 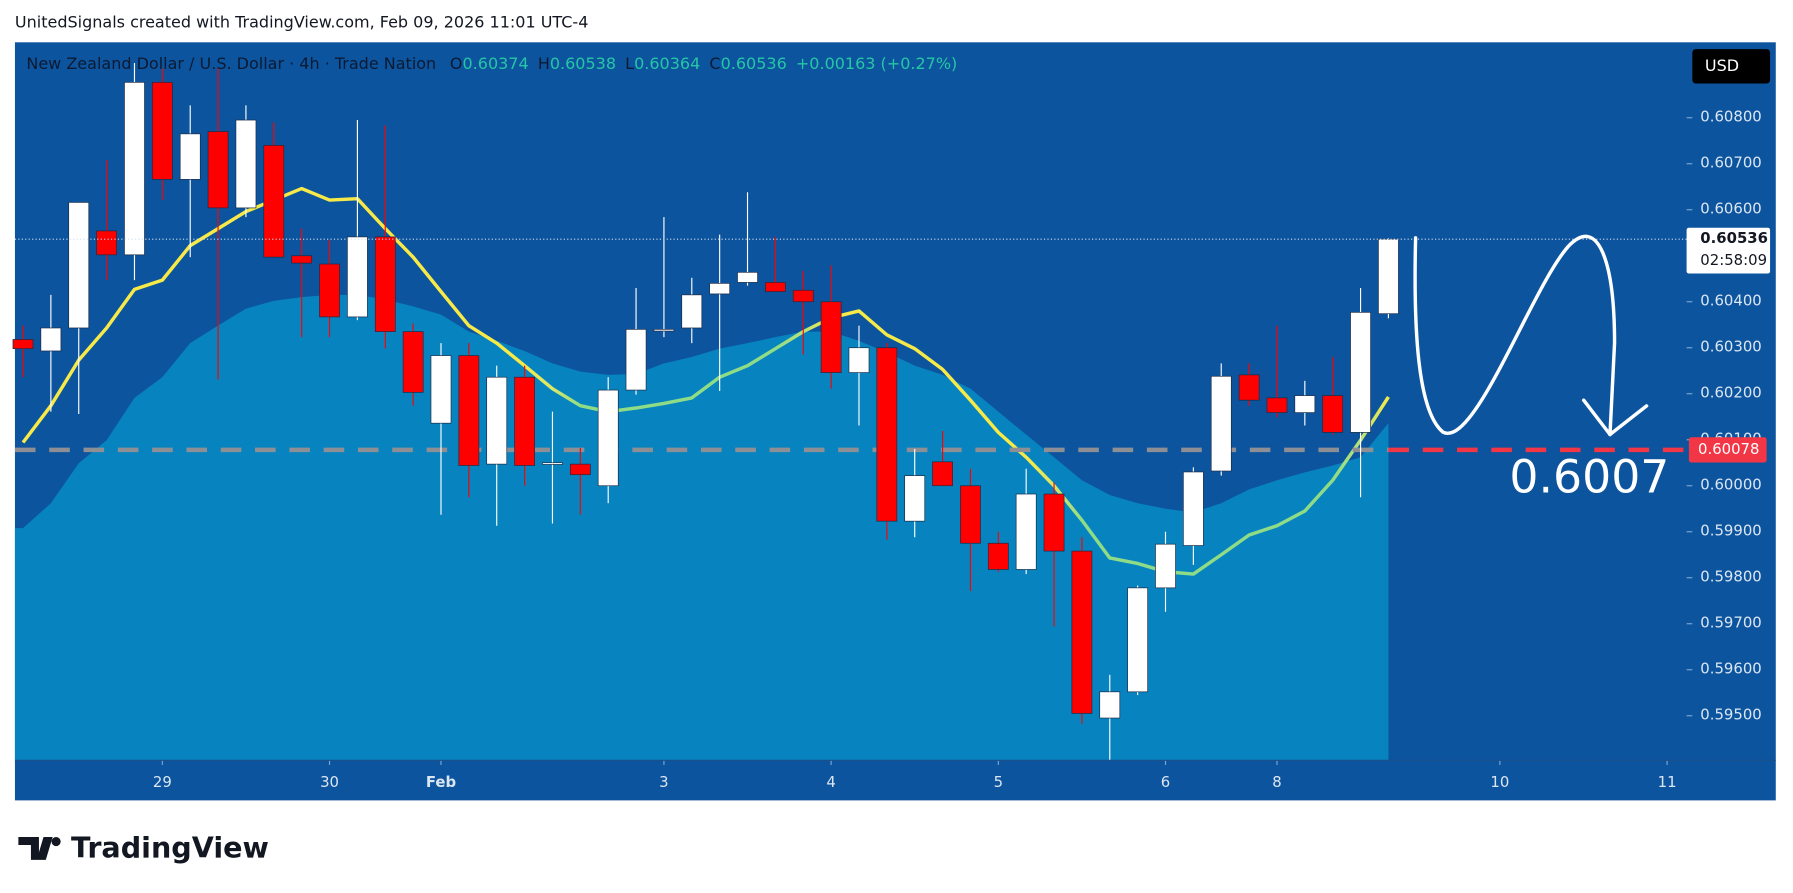 What do you see at coordinates (1734, 238) in the screenshot?
I see `last-price: 0.60536` at bounding box center [1734, 238].